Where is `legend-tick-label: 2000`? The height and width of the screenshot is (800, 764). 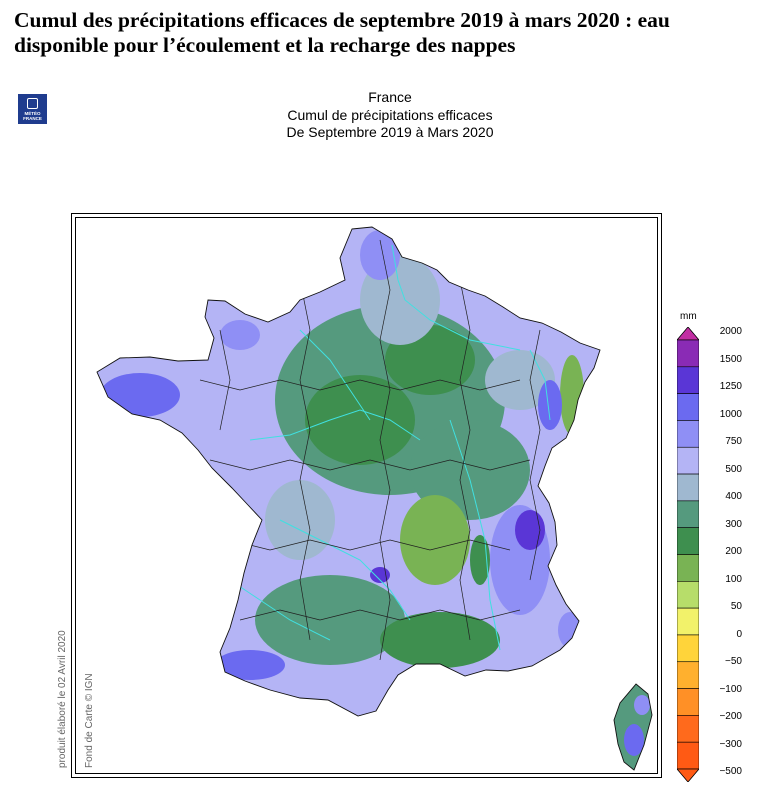
legend-tick-label: 2000 is located at coordinates (730, 331).